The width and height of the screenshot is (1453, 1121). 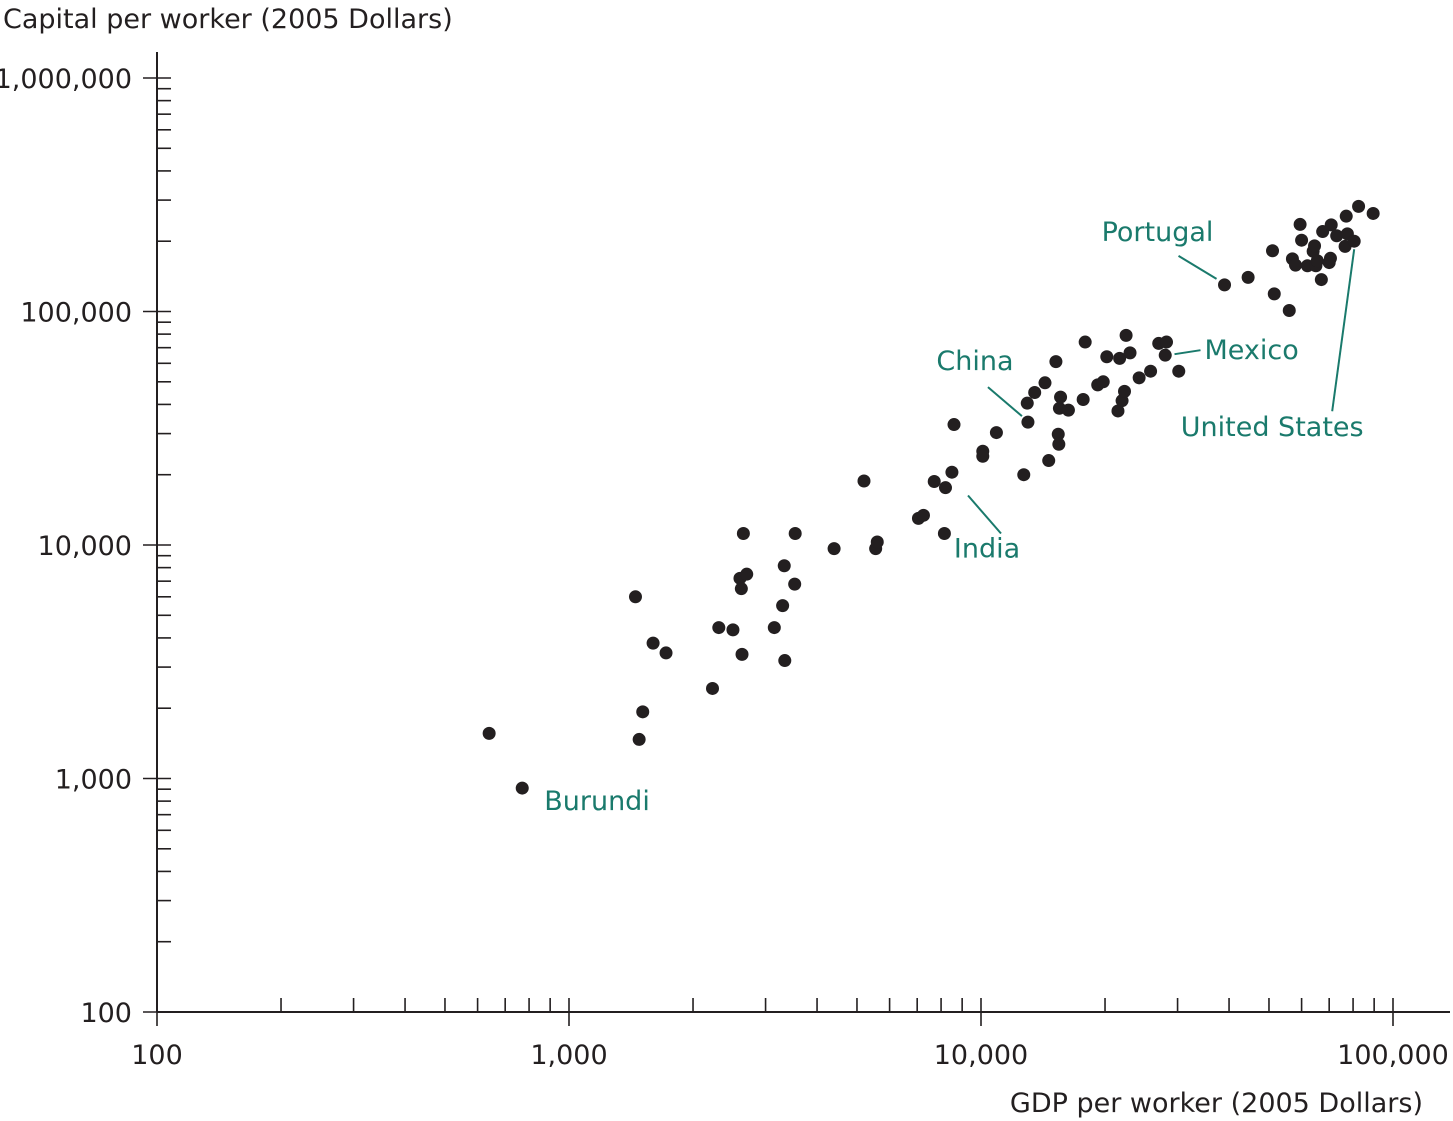 What do you see at coordinates (974, 361) in the screenshot?
I see `annotation-label: China` at bounding box center [974, 361].